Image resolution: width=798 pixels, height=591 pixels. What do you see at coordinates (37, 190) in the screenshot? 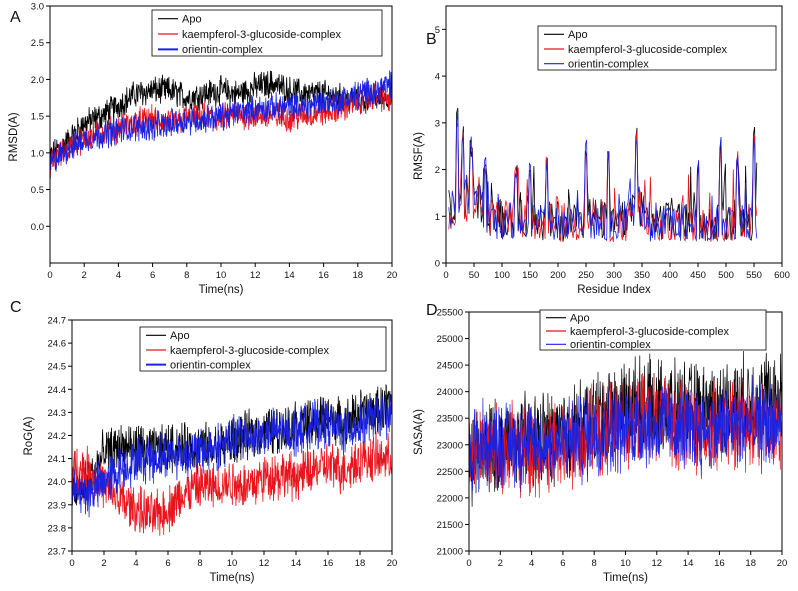
I see `y-tick-label: 0.5` at bounding box center [37, 190].